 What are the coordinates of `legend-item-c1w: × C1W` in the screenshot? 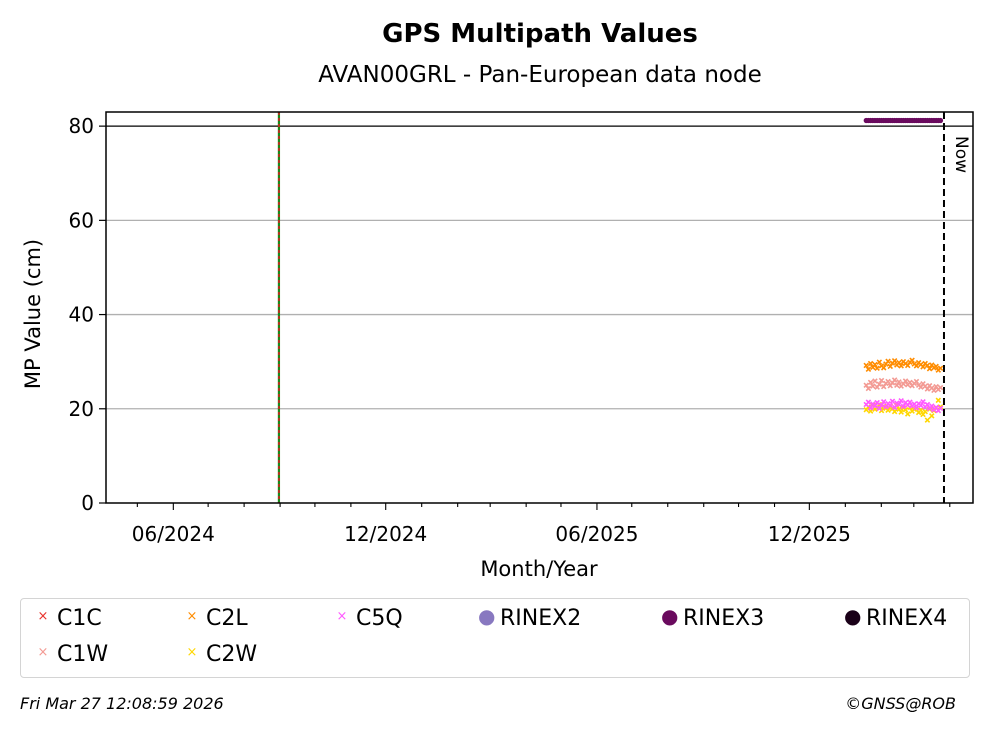 It's located at (72, 654).